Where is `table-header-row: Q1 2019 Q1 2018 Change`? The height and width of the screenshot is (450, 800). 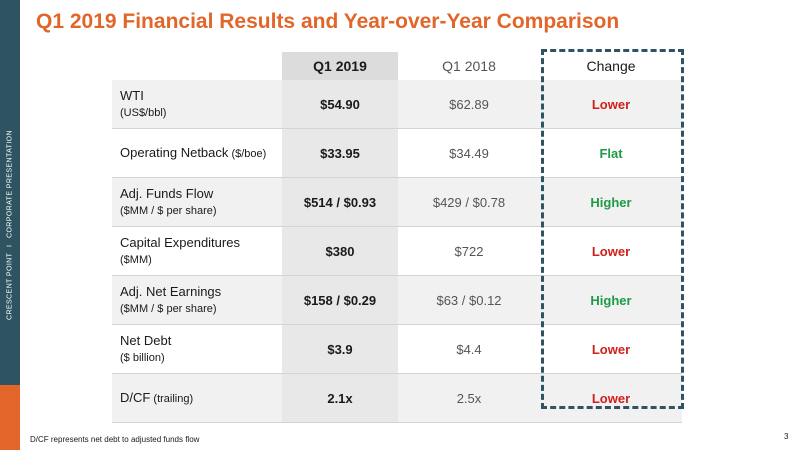 table-header-row: Q1 2019 Q1 2018 Change is located at coordinates (397, 66).